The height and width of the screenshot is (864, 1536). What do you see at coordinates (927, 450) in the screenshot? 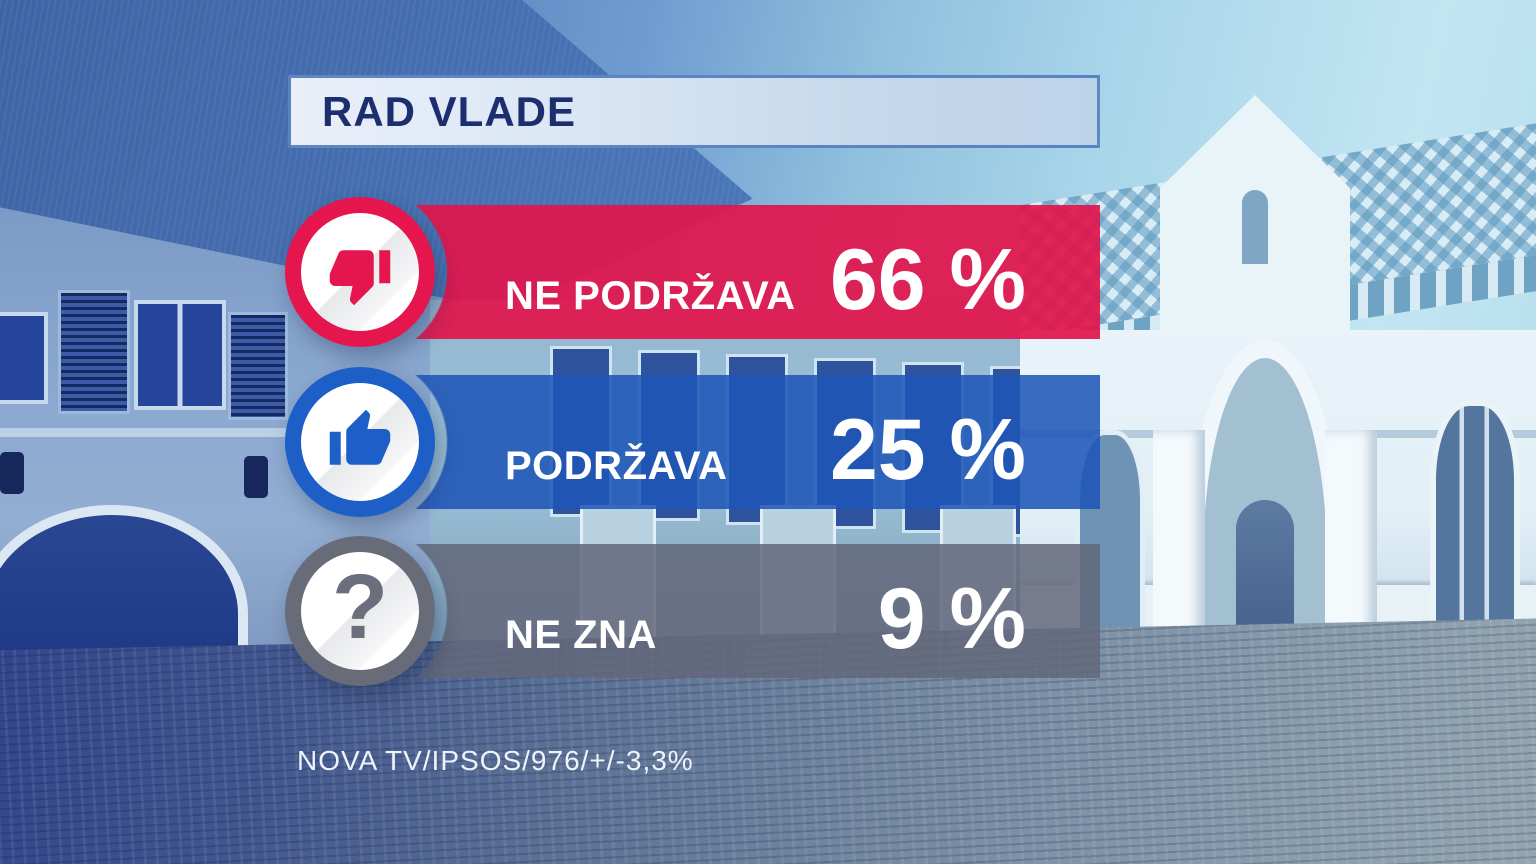
I see `percent-value: 25 %` at bounding box center [927, 450].